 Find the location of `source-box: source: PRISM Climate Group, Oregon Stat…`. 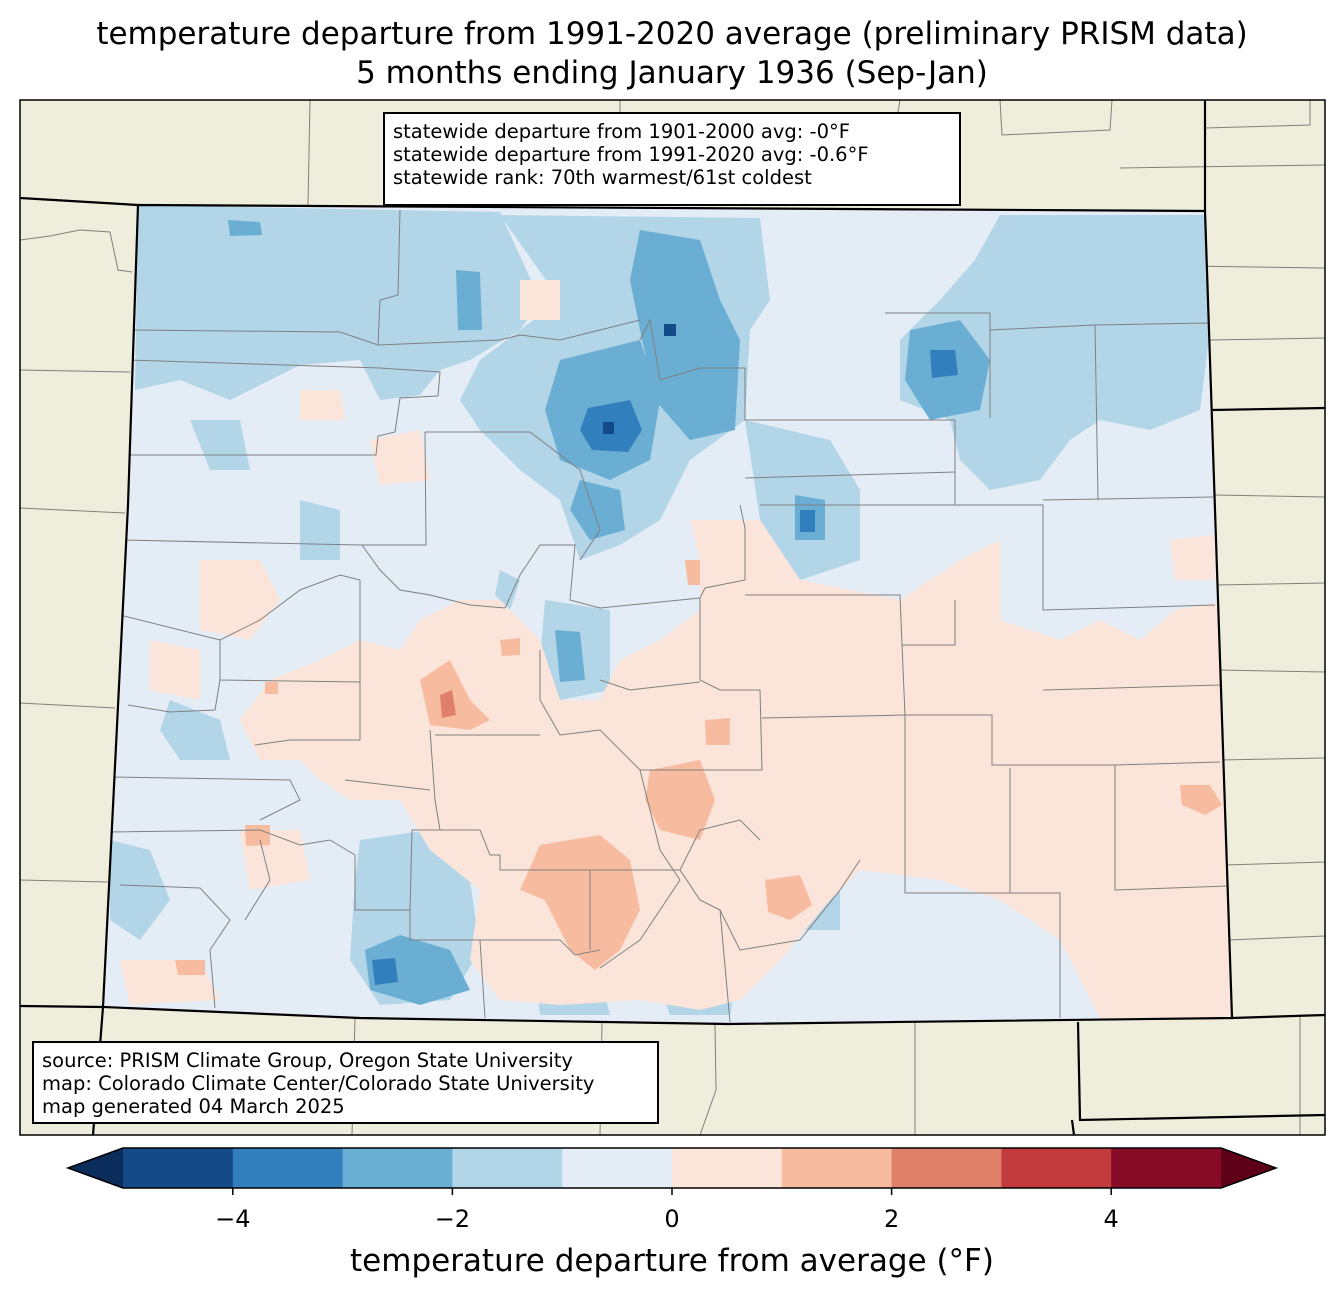

source-box: source: PRISM Climate Group, Oregon Stat… is located at coordinates (345, 1082).